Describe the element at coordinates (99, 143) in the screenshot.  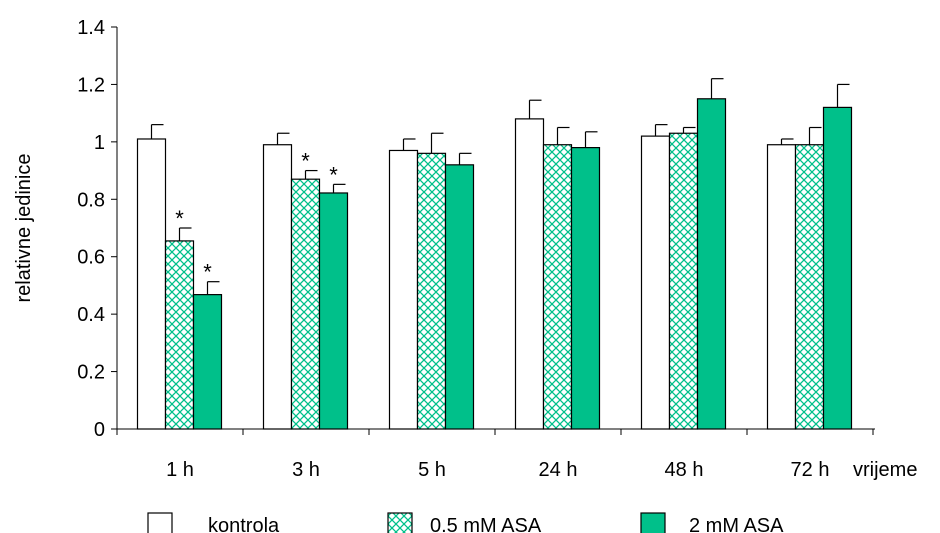
I see `y-tick-label: 1` at that location.